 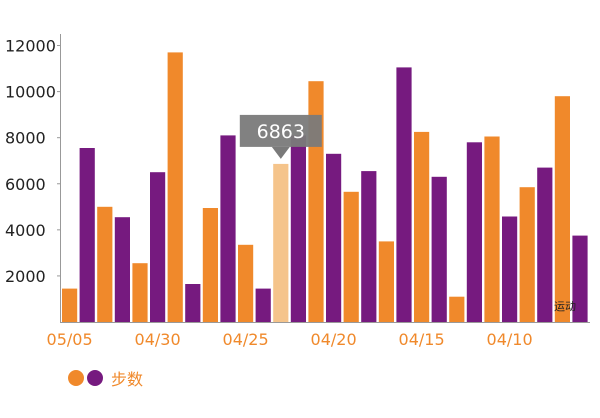 I want to click on legend-label: 步数, so click(x=127, y=379).